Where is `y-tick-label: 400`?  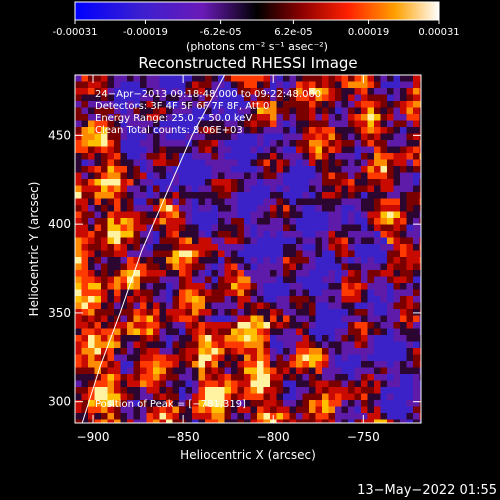 y-tick-label: 400 is located at coordinates (59, 224).